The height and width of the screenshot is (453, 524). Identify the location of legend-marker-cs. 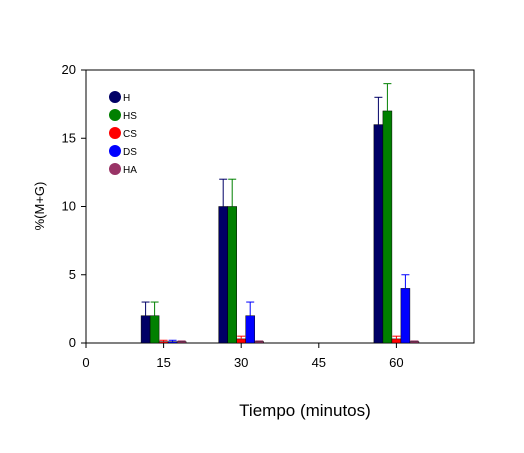
(115, 133).